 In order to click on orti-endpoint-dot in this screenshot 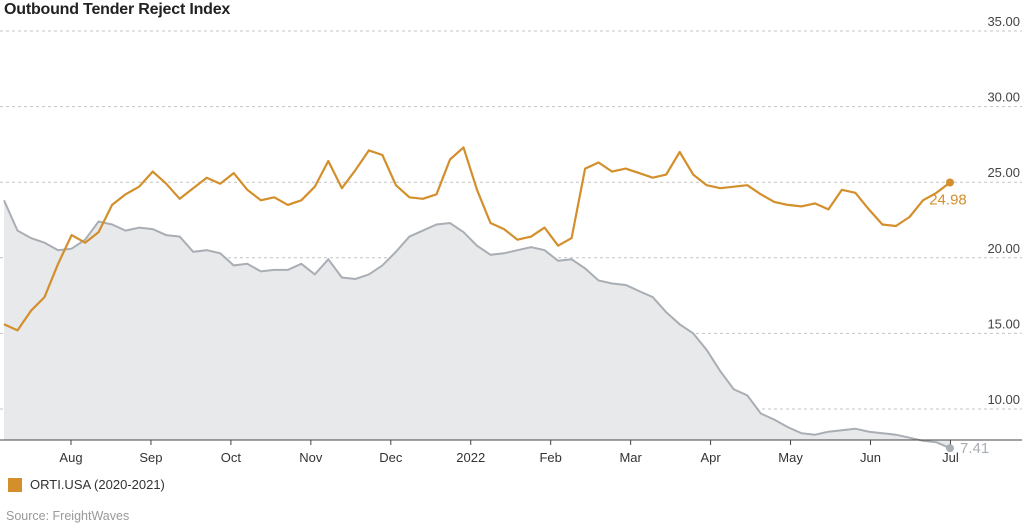, I will do `click(950, 182)`.